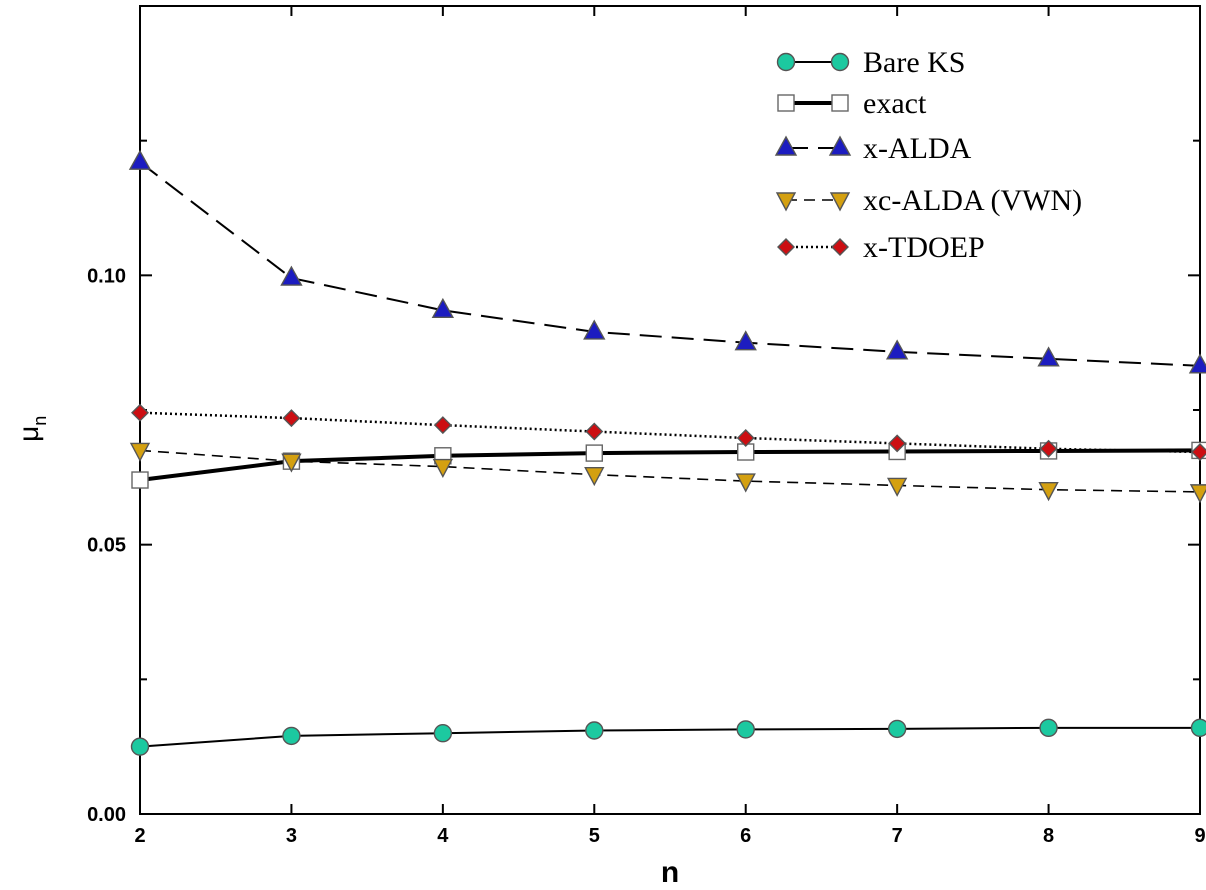 This screenshot has width=1206, height=890. Describe the element at coordinates (972, 200) in the screenshot. I see `legend-label-3: xc-ALDA (VWN)` at that location.